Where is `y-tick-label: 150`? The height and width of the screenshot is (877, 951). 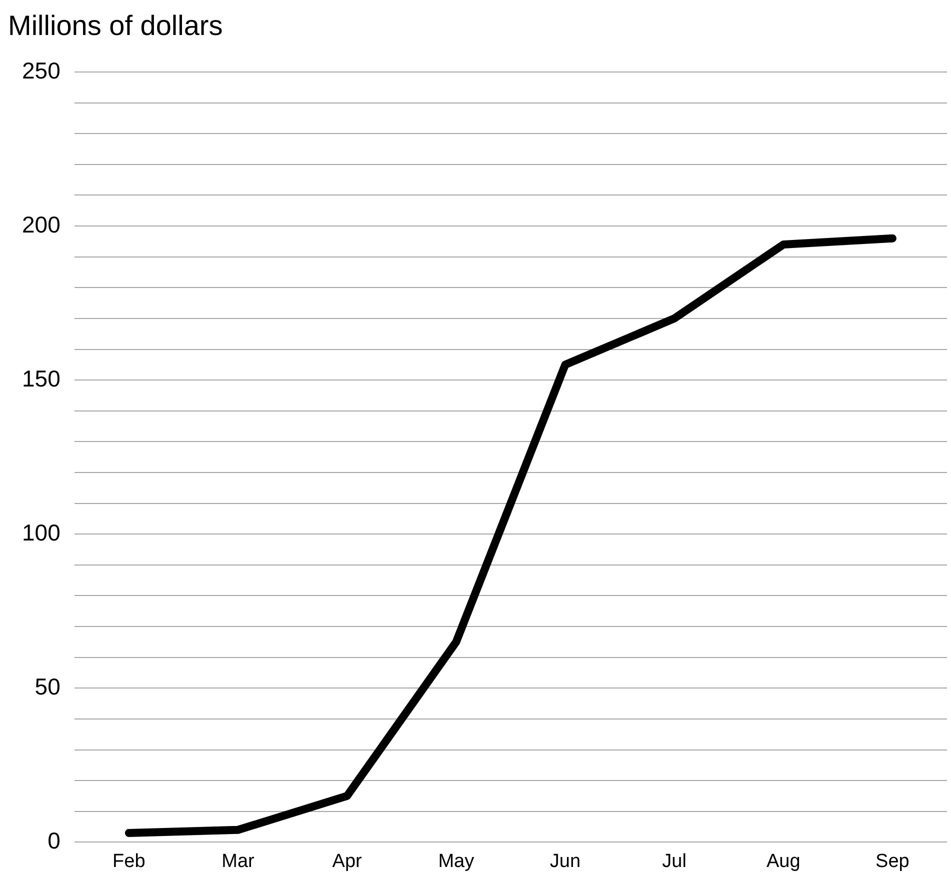 y-tick-label: 150 is located at coordinates (41, 378).